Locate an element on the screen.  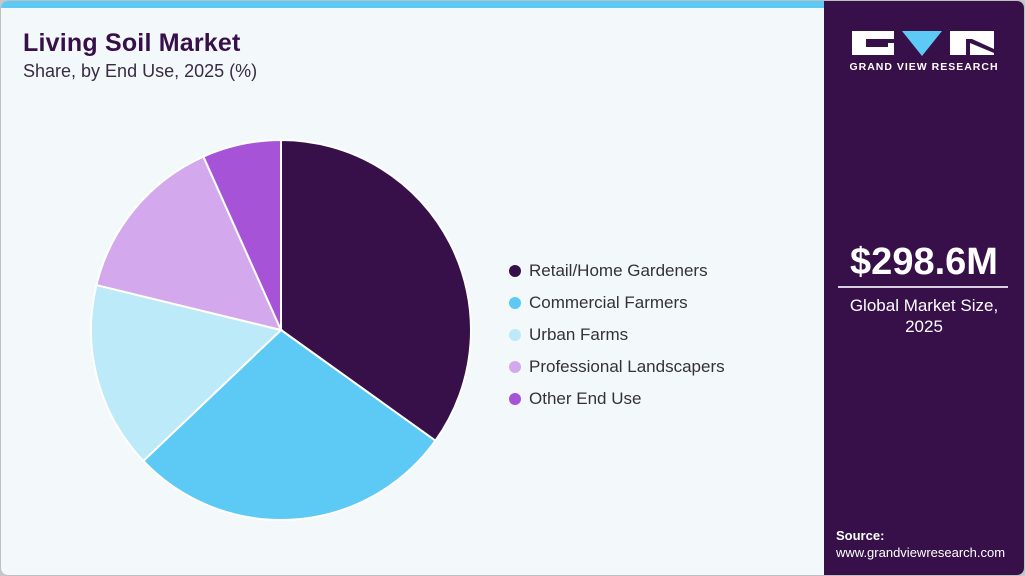
legend-label: Professional Landscapers is located at coordinates (627, 366).